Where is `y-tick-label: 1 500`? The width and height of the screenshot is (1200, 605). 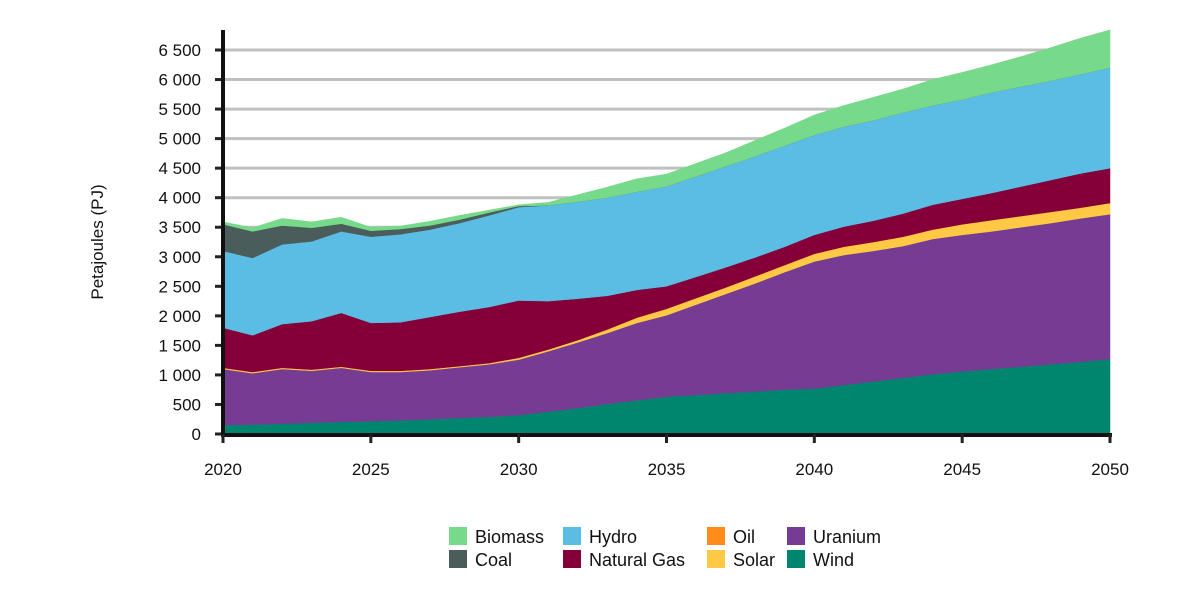 y-tick-label: 1 500 is located at coordinates (179, 345).